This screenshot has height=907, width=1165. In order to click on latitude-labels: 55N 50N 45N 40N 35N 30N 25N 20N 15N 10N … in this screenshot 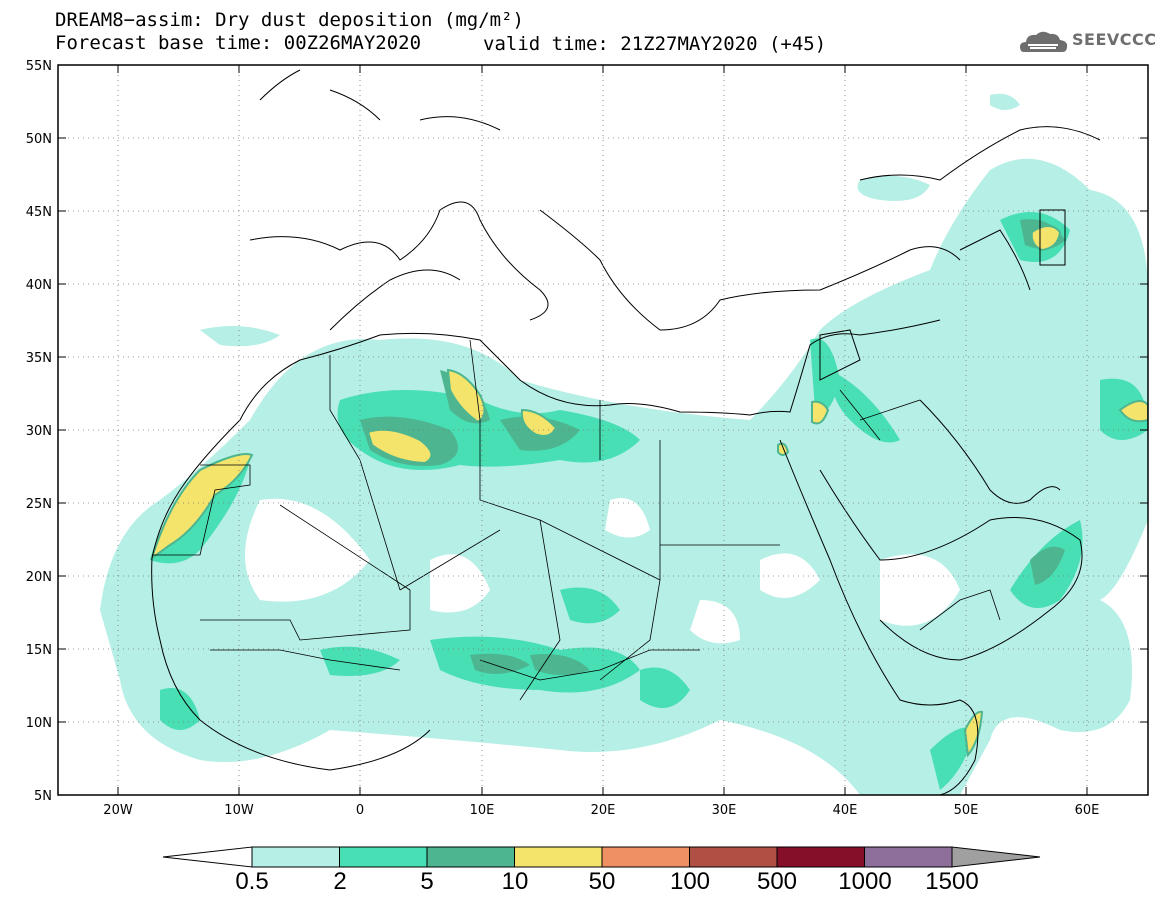, I will do `click(39, 431)`.